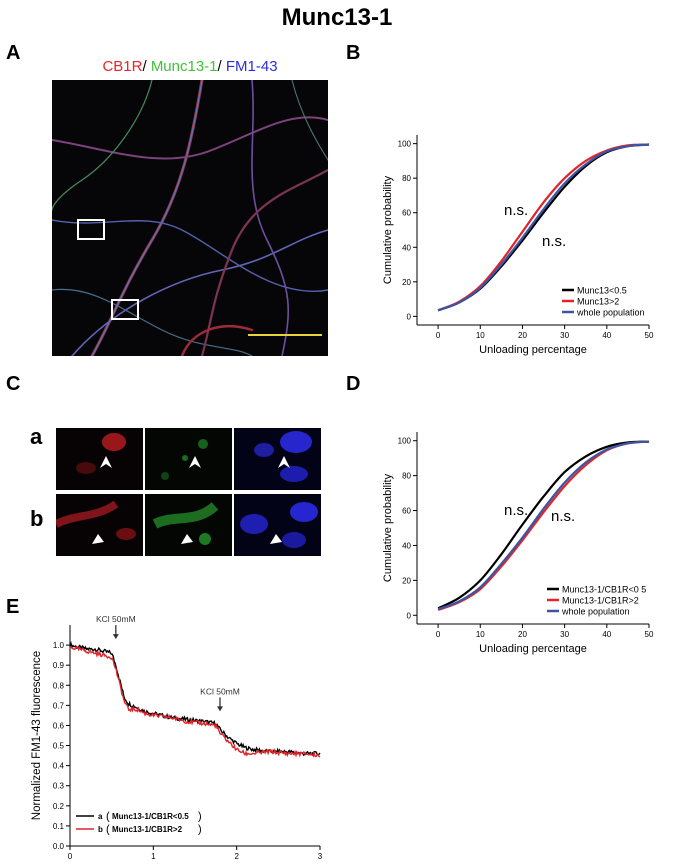 The height and width of the screenshot is (864, 674). What do you see at coordinates (277, 459) in the screenshot?
I see `inset-a-fm143` at bounding box center [277, 459].